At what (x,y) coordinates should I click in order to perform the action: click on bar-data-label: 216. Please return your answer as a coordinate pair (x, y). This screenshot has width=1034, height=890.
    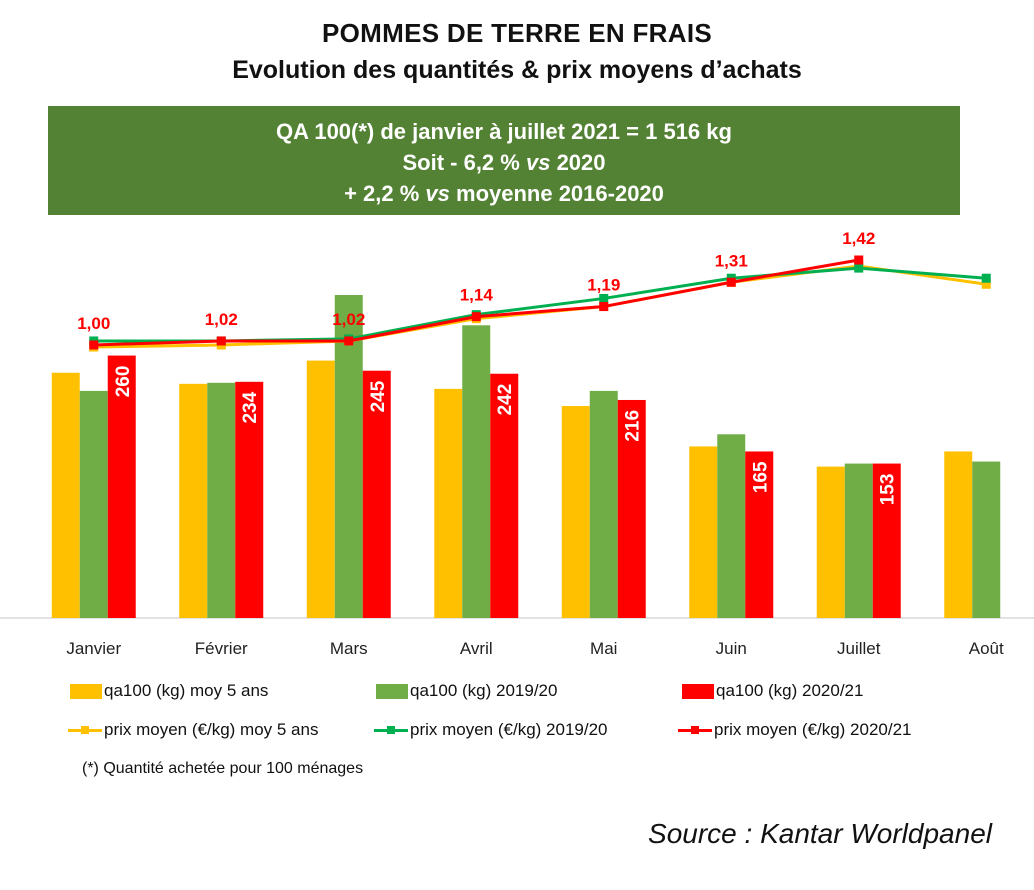
    Looking at the image, I should click on (633, 426).